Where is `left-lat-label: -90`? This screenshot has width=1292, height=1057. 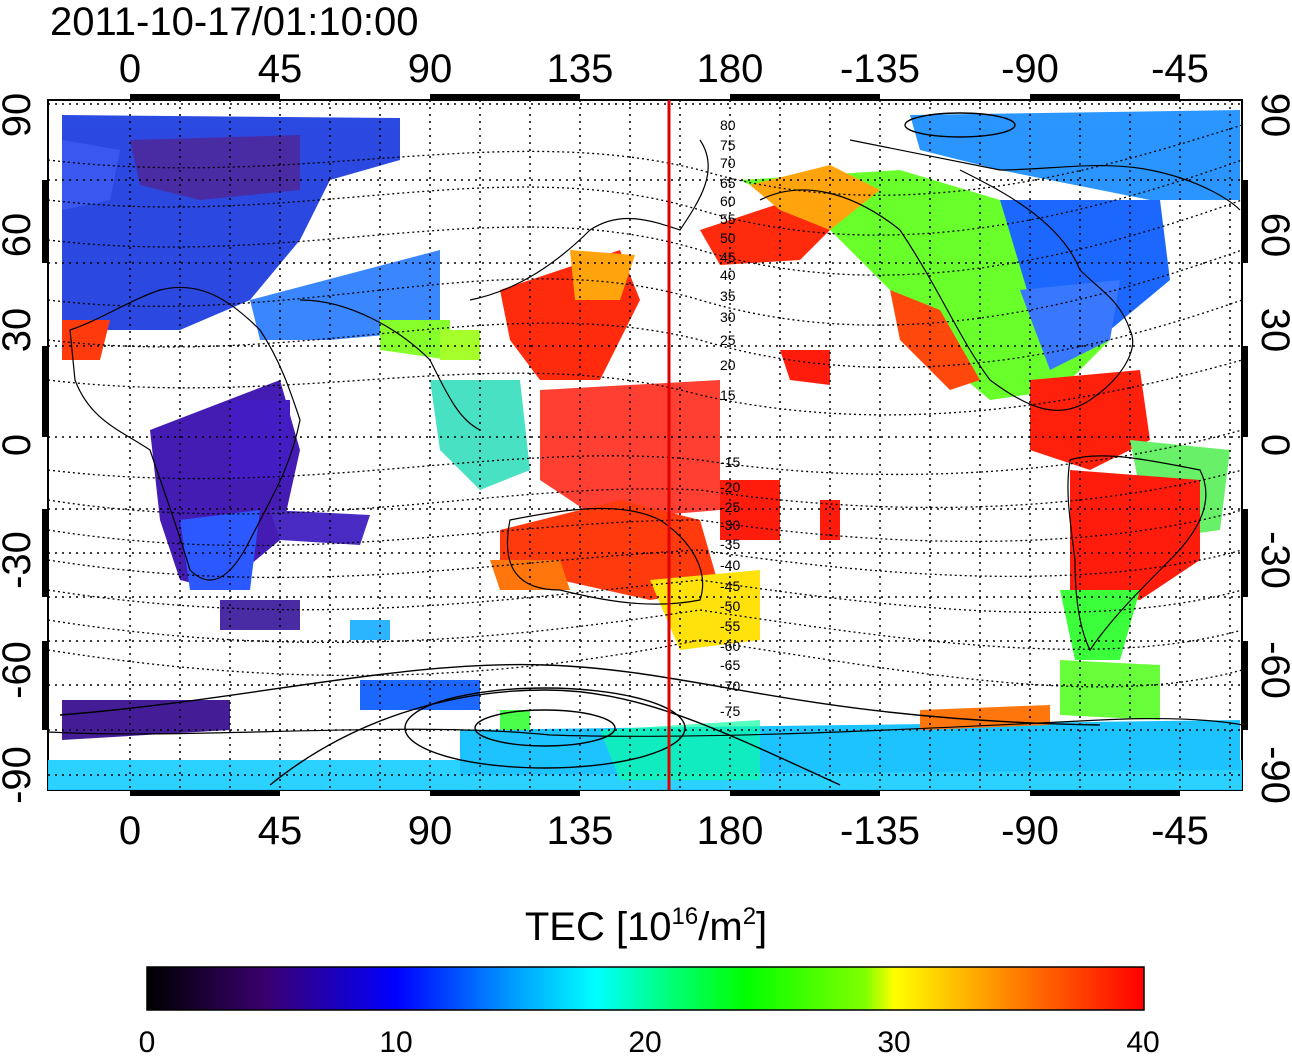
left-lat-label: -90 is located at coordinates (19, 775).